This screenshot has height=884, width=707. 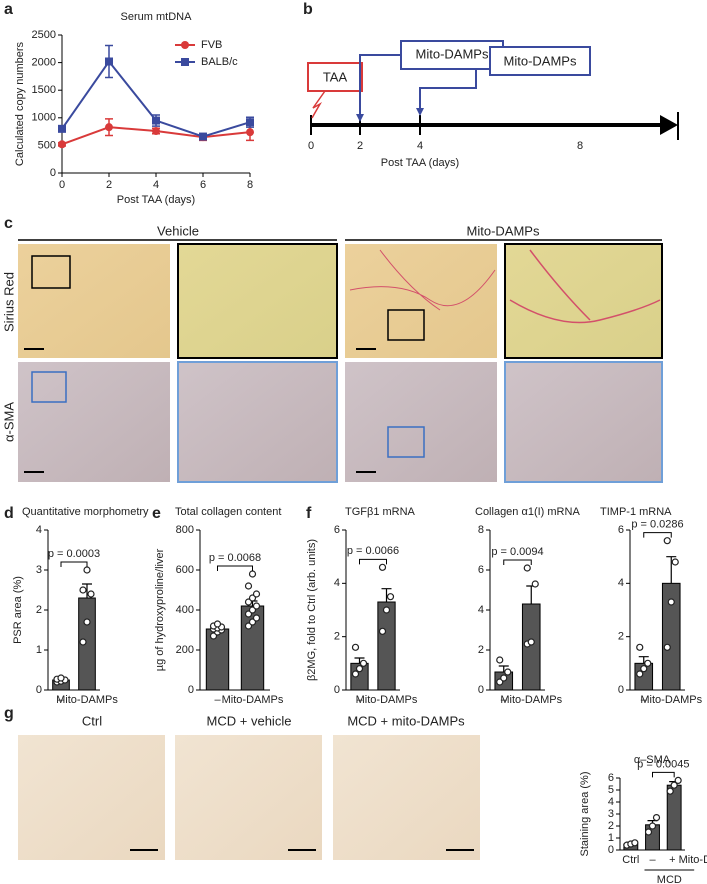 I want to click on y-tick-label: 1000, so click(x=44, y=118).